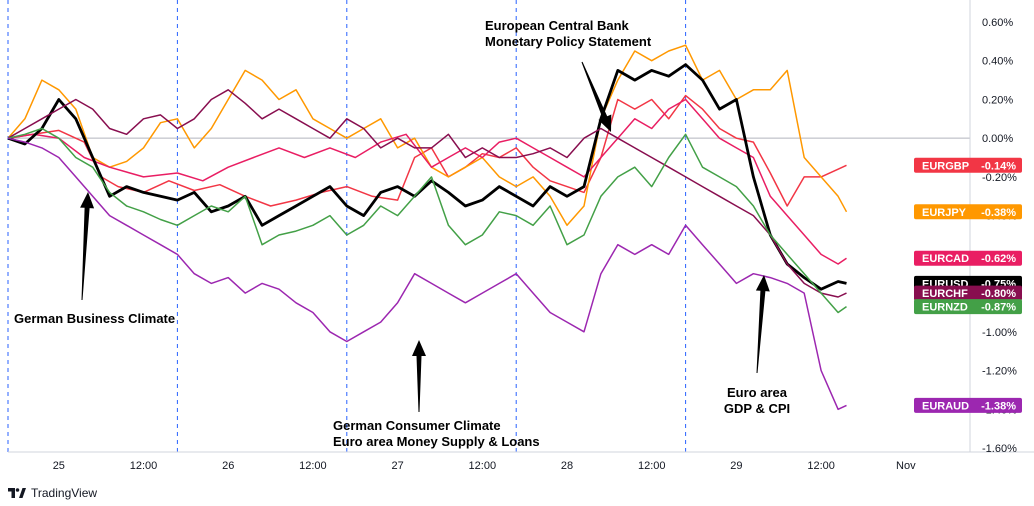  What do you see at coordinates (945, 308) in the screenshot?
I see `value-tag-name: EURNZD` at bounding box center [945, 308].